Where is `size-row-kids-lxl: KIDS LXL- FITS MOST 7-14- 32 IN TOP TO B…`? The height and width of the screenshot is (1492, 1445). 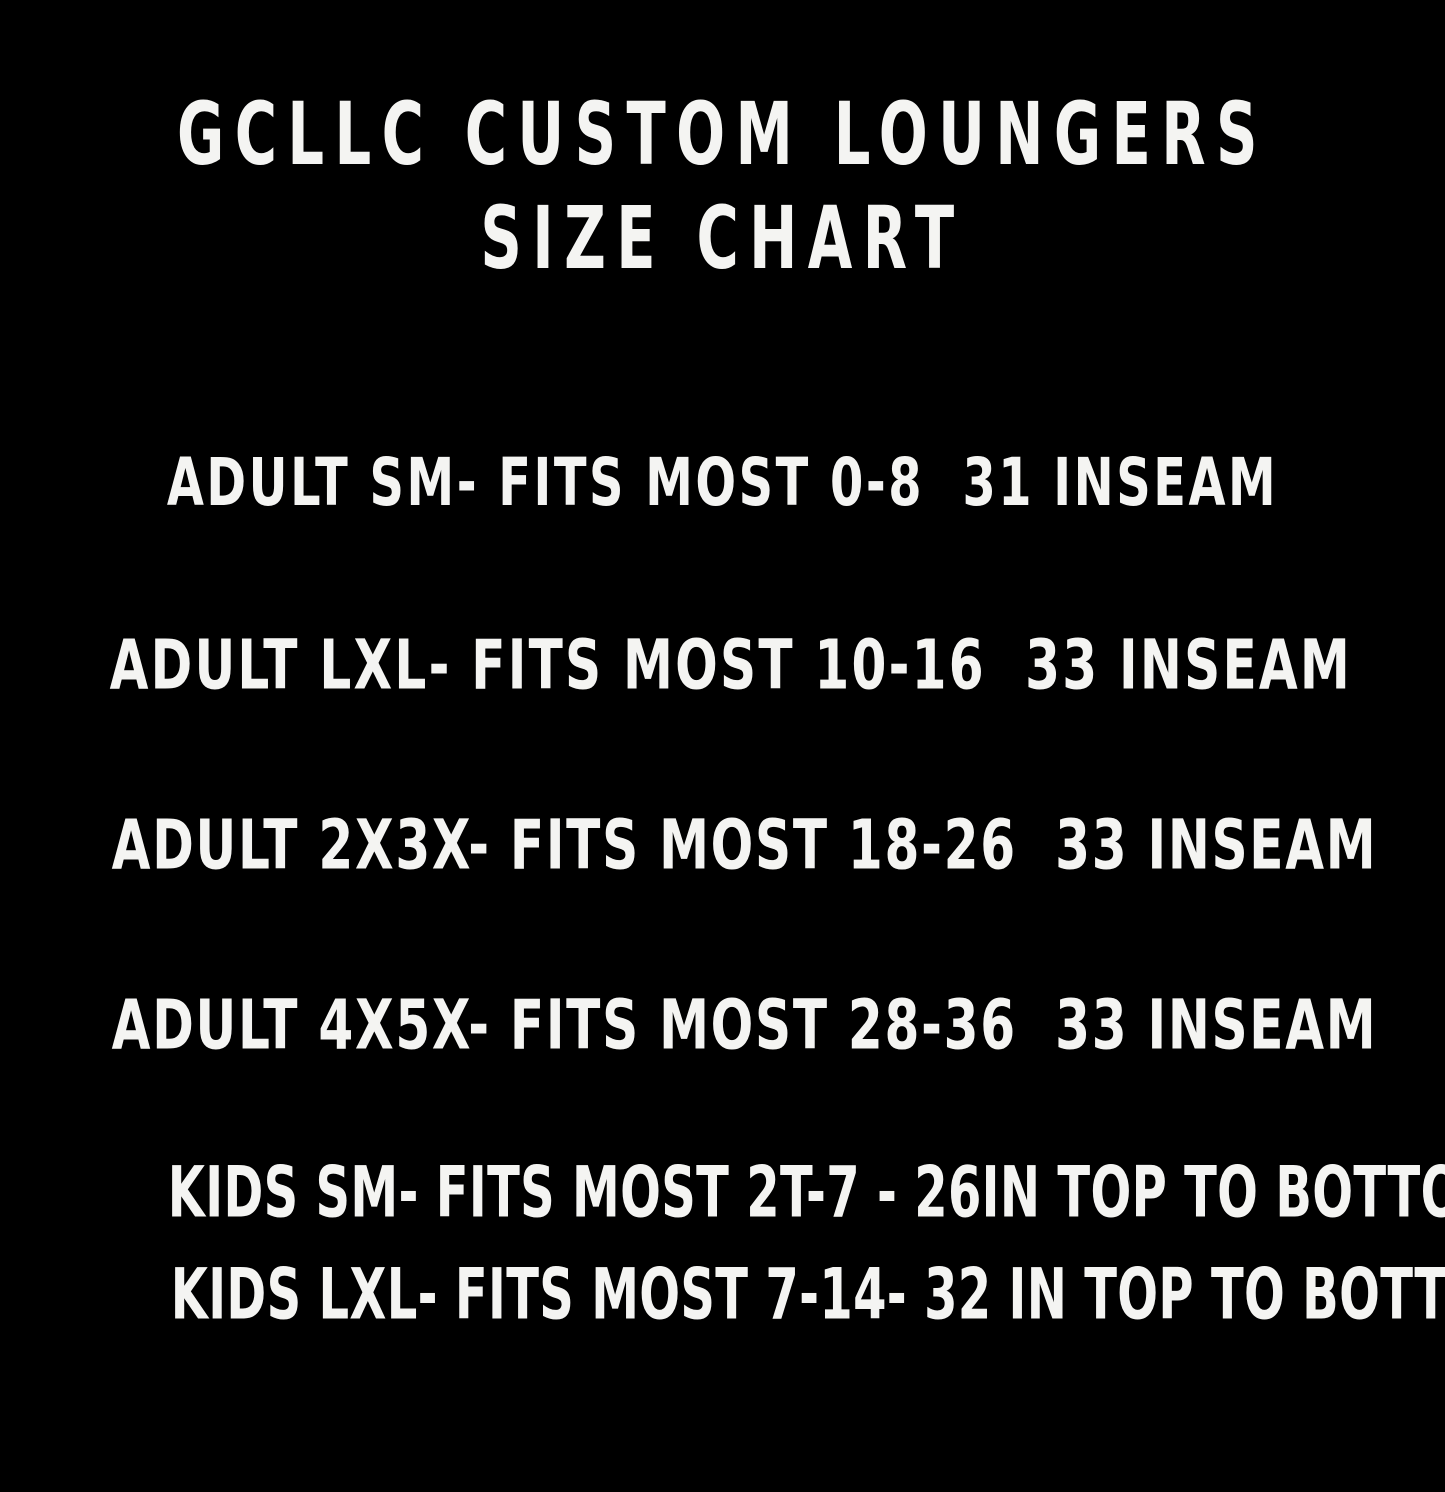 size-row-kids-lxl: KIDS LXL- FITS MOST 7-14- 32 IN TOP TO B… is located at coordinates (722, 1302).